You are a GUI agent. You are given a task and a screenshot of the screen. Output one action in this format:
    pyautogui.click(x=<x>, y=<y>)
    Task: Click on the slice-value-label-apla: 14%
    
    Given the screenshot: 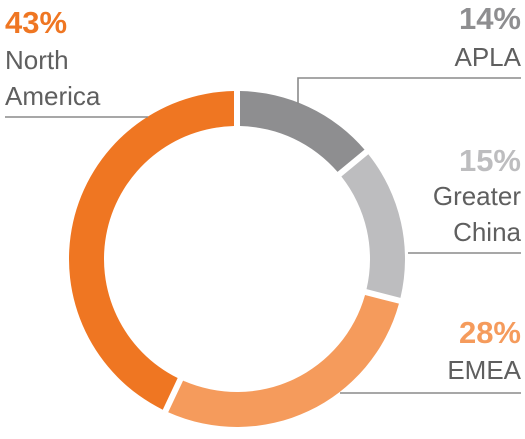 What is the action you would take?
    pyautogui.click(x=490, y=18)
    